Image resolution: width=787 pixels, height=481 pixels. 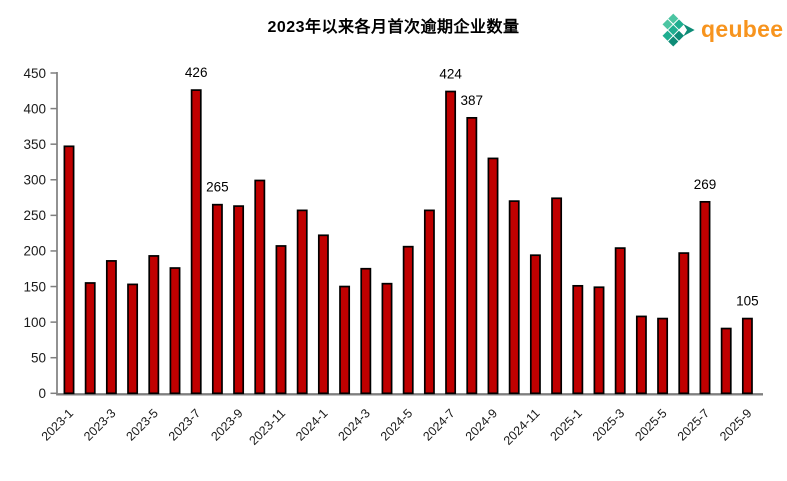 I want to click on x-tick-label: 2025-9, so click(x=735, y=424).